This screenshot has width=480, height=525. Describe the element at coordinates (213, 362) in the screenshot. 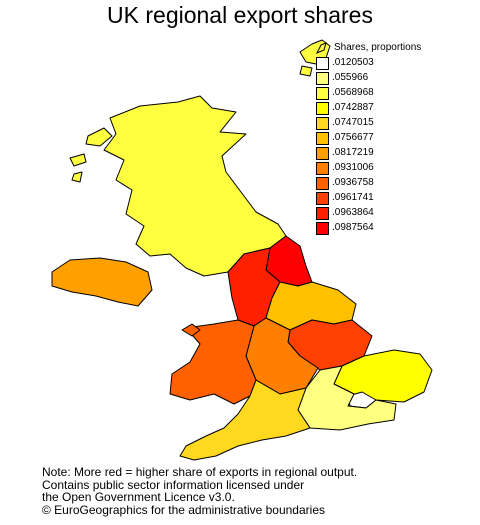

I see `region-wales` at that location.